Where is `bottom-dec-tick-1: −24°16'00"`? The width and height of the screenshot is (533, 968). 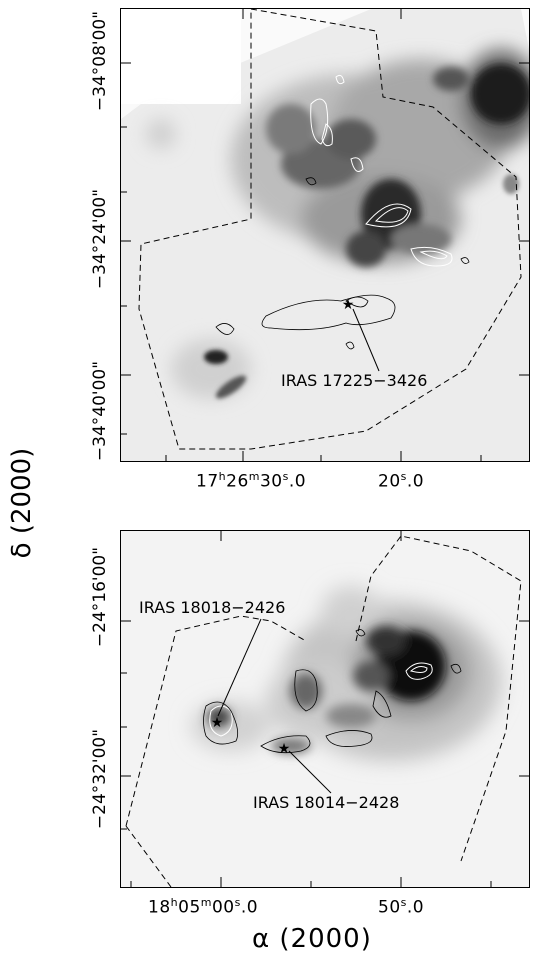 bottom-dec-tick-1: −24°16'00" is located at coordinates (100, 597).